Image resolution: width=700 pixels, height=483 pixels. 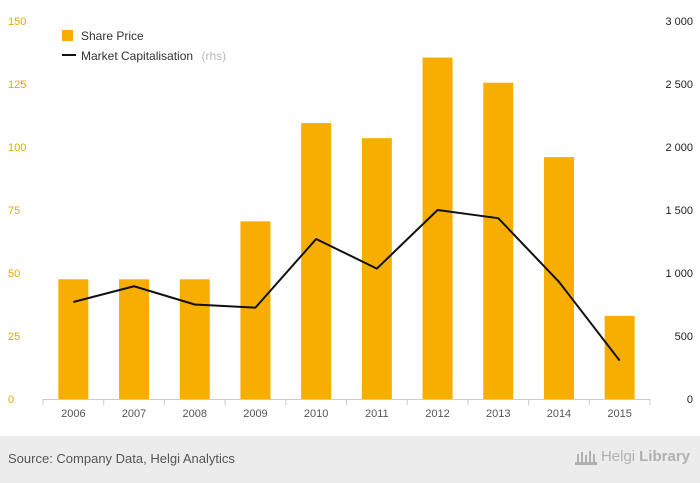 What do you see at coordinates (316, 261) in the screenshot?
I see `bar-share-price-2010` at bounding box center [316, 261].